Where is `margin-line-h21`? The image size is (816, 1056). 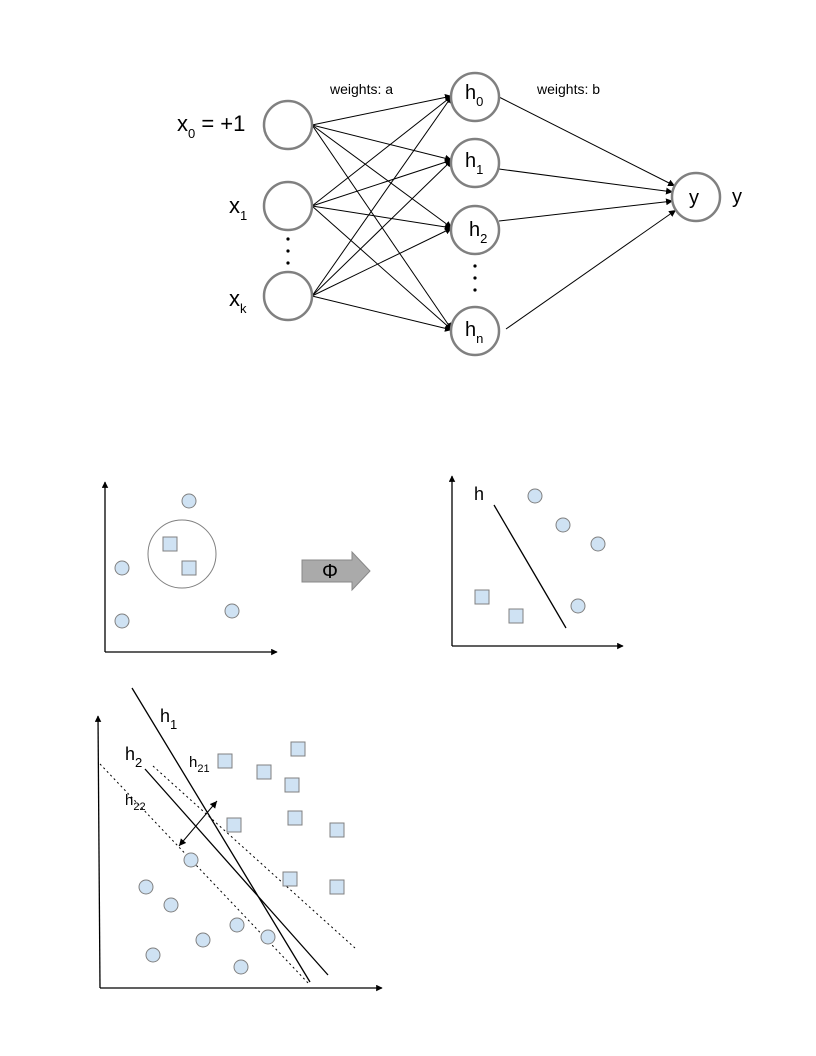
margin-line-h21 is located at coordinates (254, 857).